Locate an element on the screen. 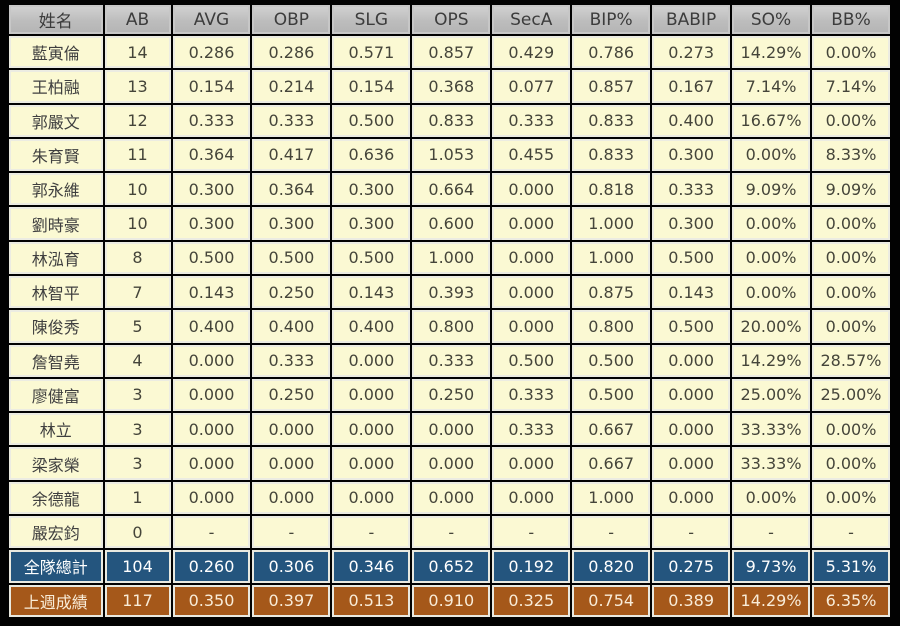 Image resolution: width=900 pixels, height=626 pixels. player-name-cell: 林智平 is located at coordinates (56, 292).